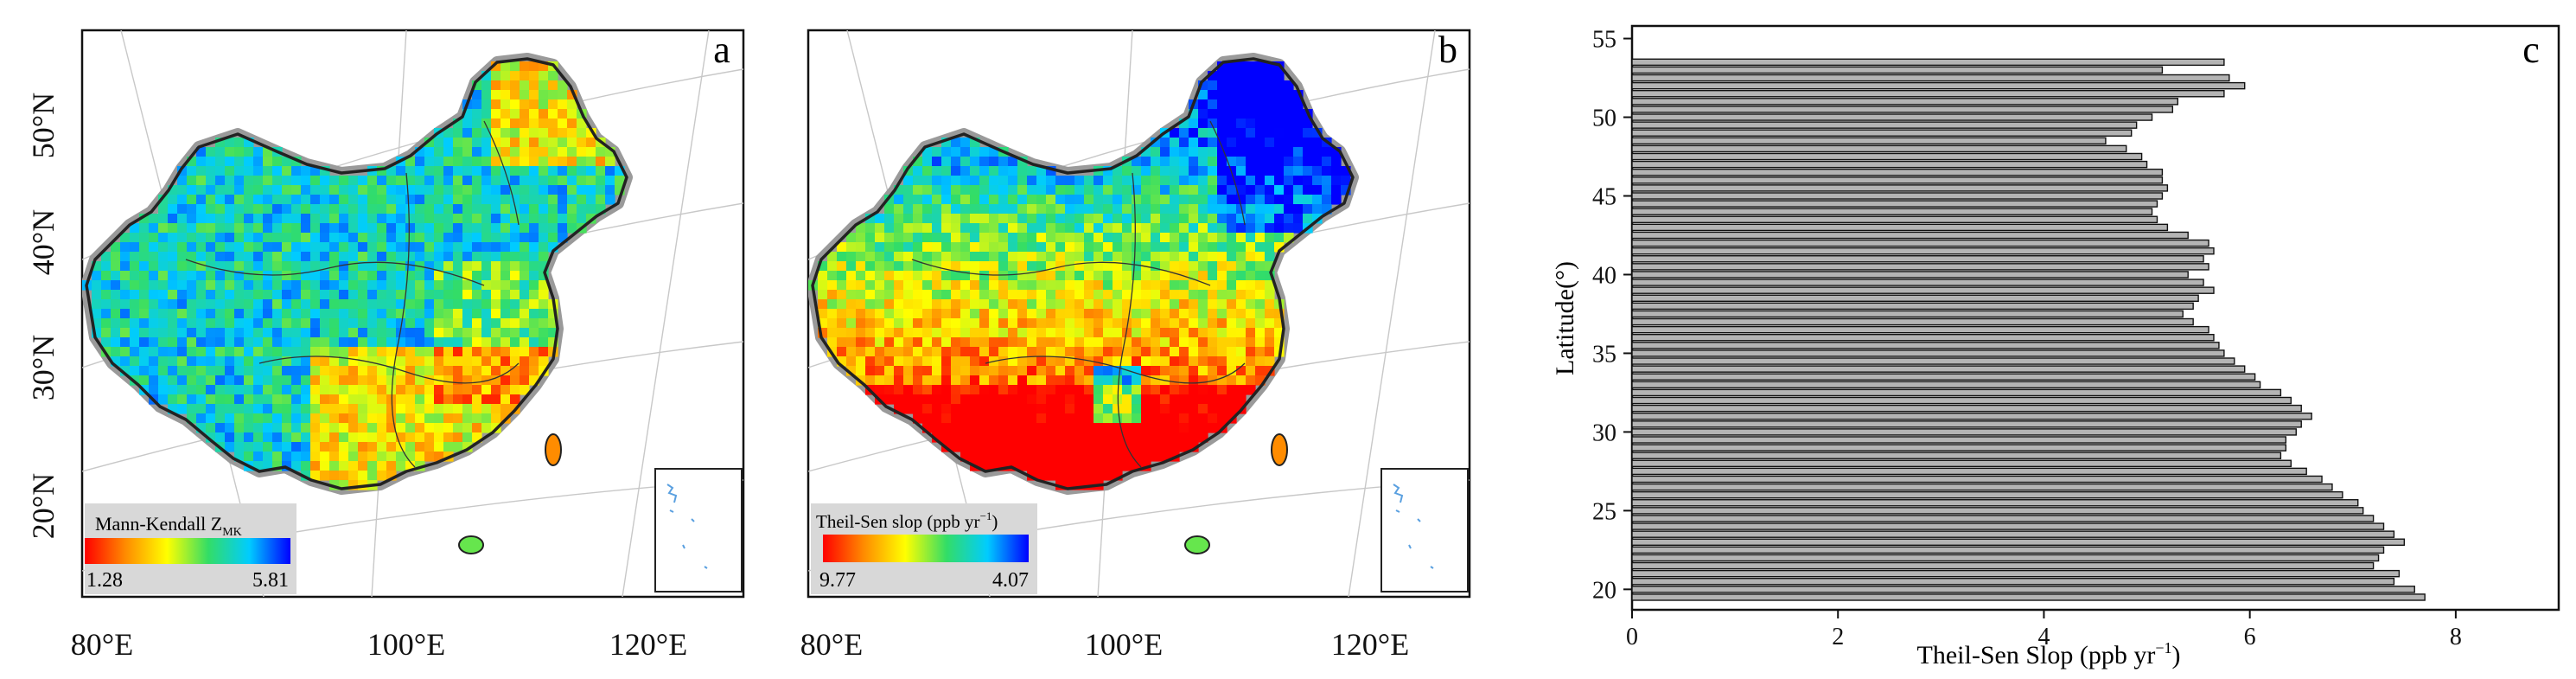 Image resolution: width=2576 pixels, height=679 pixels. Describe the element at coordinates (1124, 644) in the screenshot. I see `lon-label-b-100e: 100°E` at that location.